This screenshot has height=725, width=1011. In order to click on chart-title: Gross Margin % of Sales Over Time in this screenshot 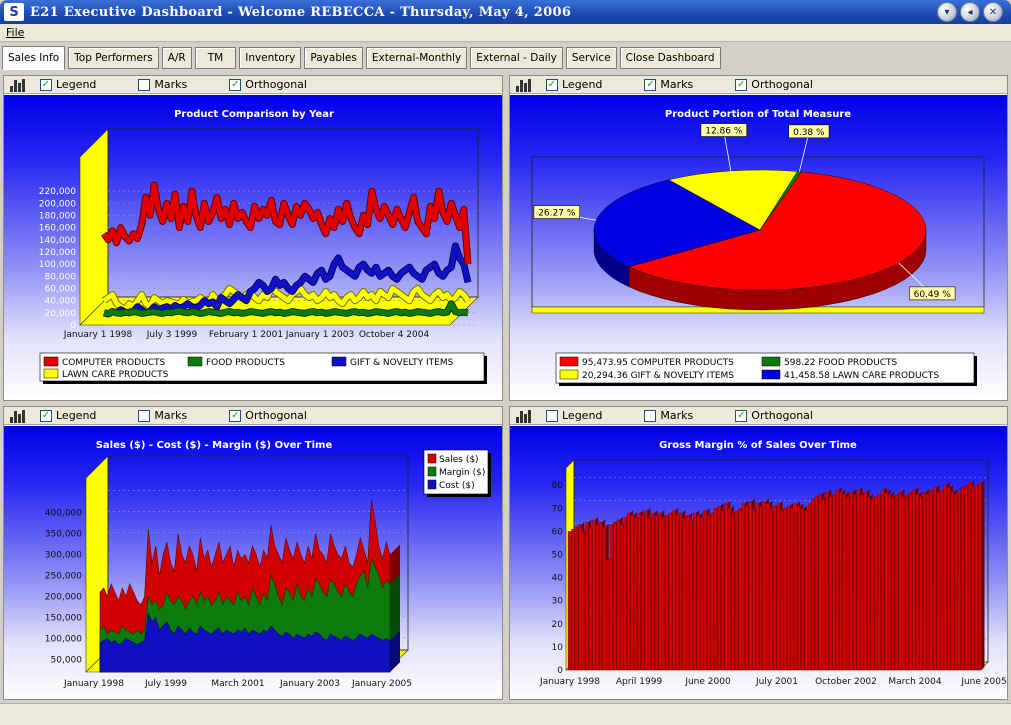, I will do `click(758, 445)`.